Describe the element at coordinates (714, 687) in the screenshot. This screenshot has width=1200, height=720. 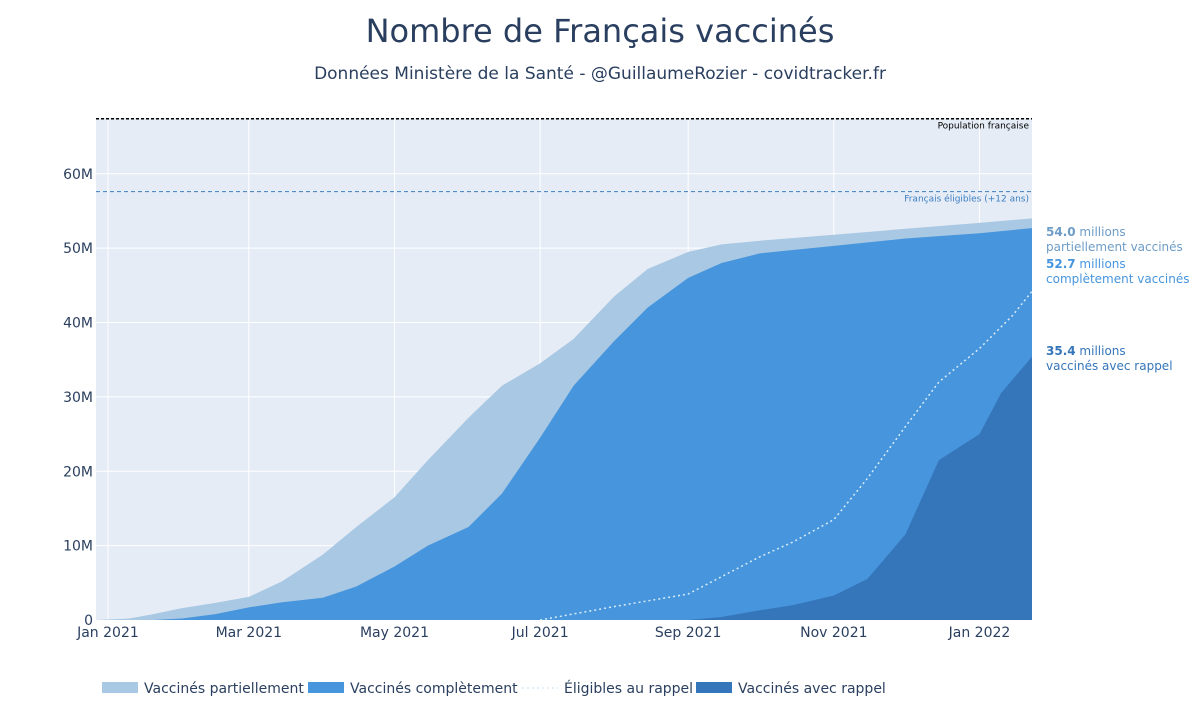
I see `legend-swatch-vaccines-avec-rappel` at that location.